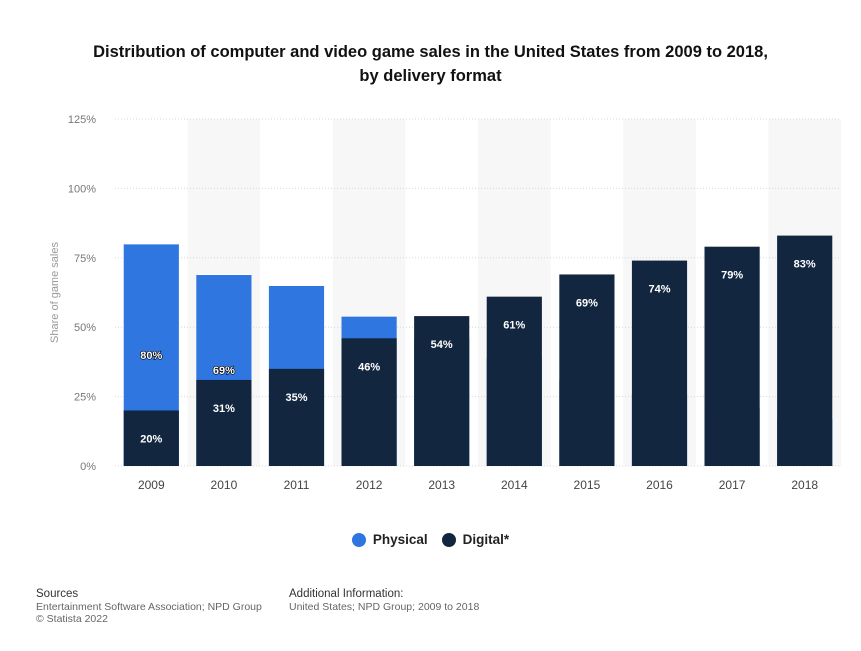 The image size is (861, 651). I want to click on copyright-text: © Statista 2022, so click(72, 619).